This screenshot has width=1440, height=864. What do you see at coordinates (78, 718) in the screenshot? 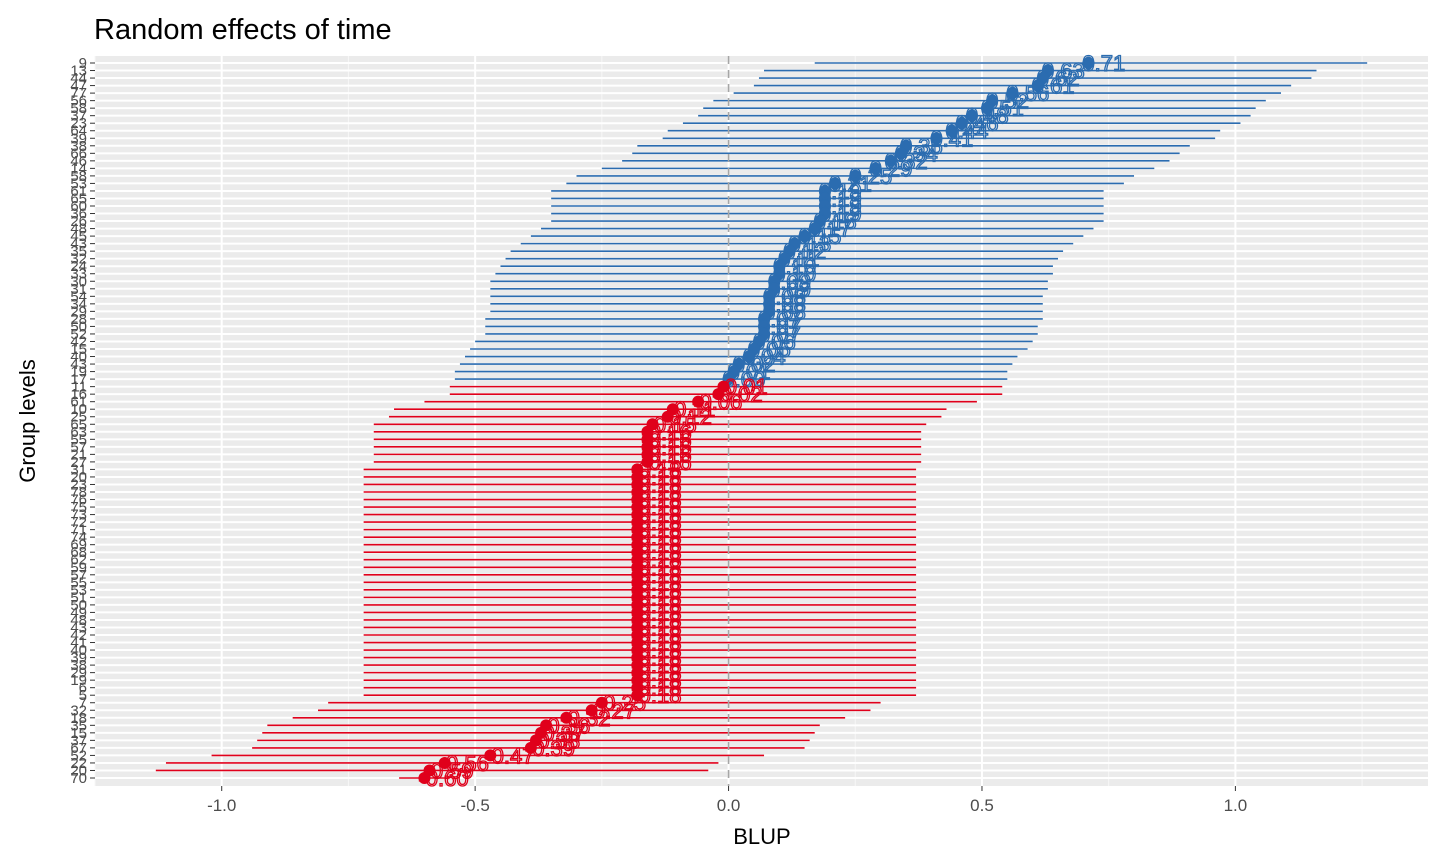
I see `y-tick-label: 18` at bounding box center [78, 718].